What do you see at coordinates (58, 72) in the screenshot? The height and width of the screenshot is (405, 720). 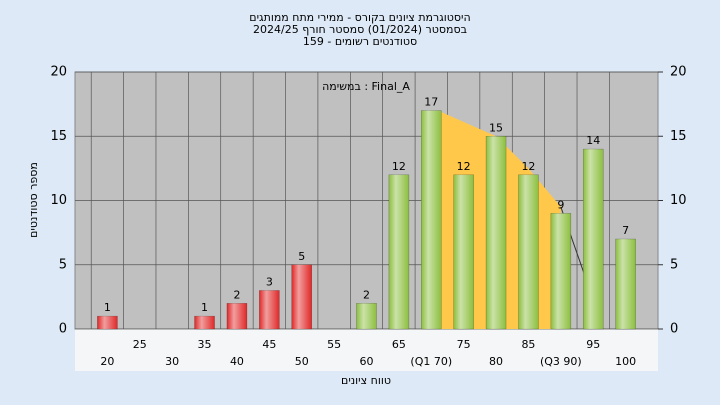 I see `y-tick-label: 20` at bounding box center [58, 72].